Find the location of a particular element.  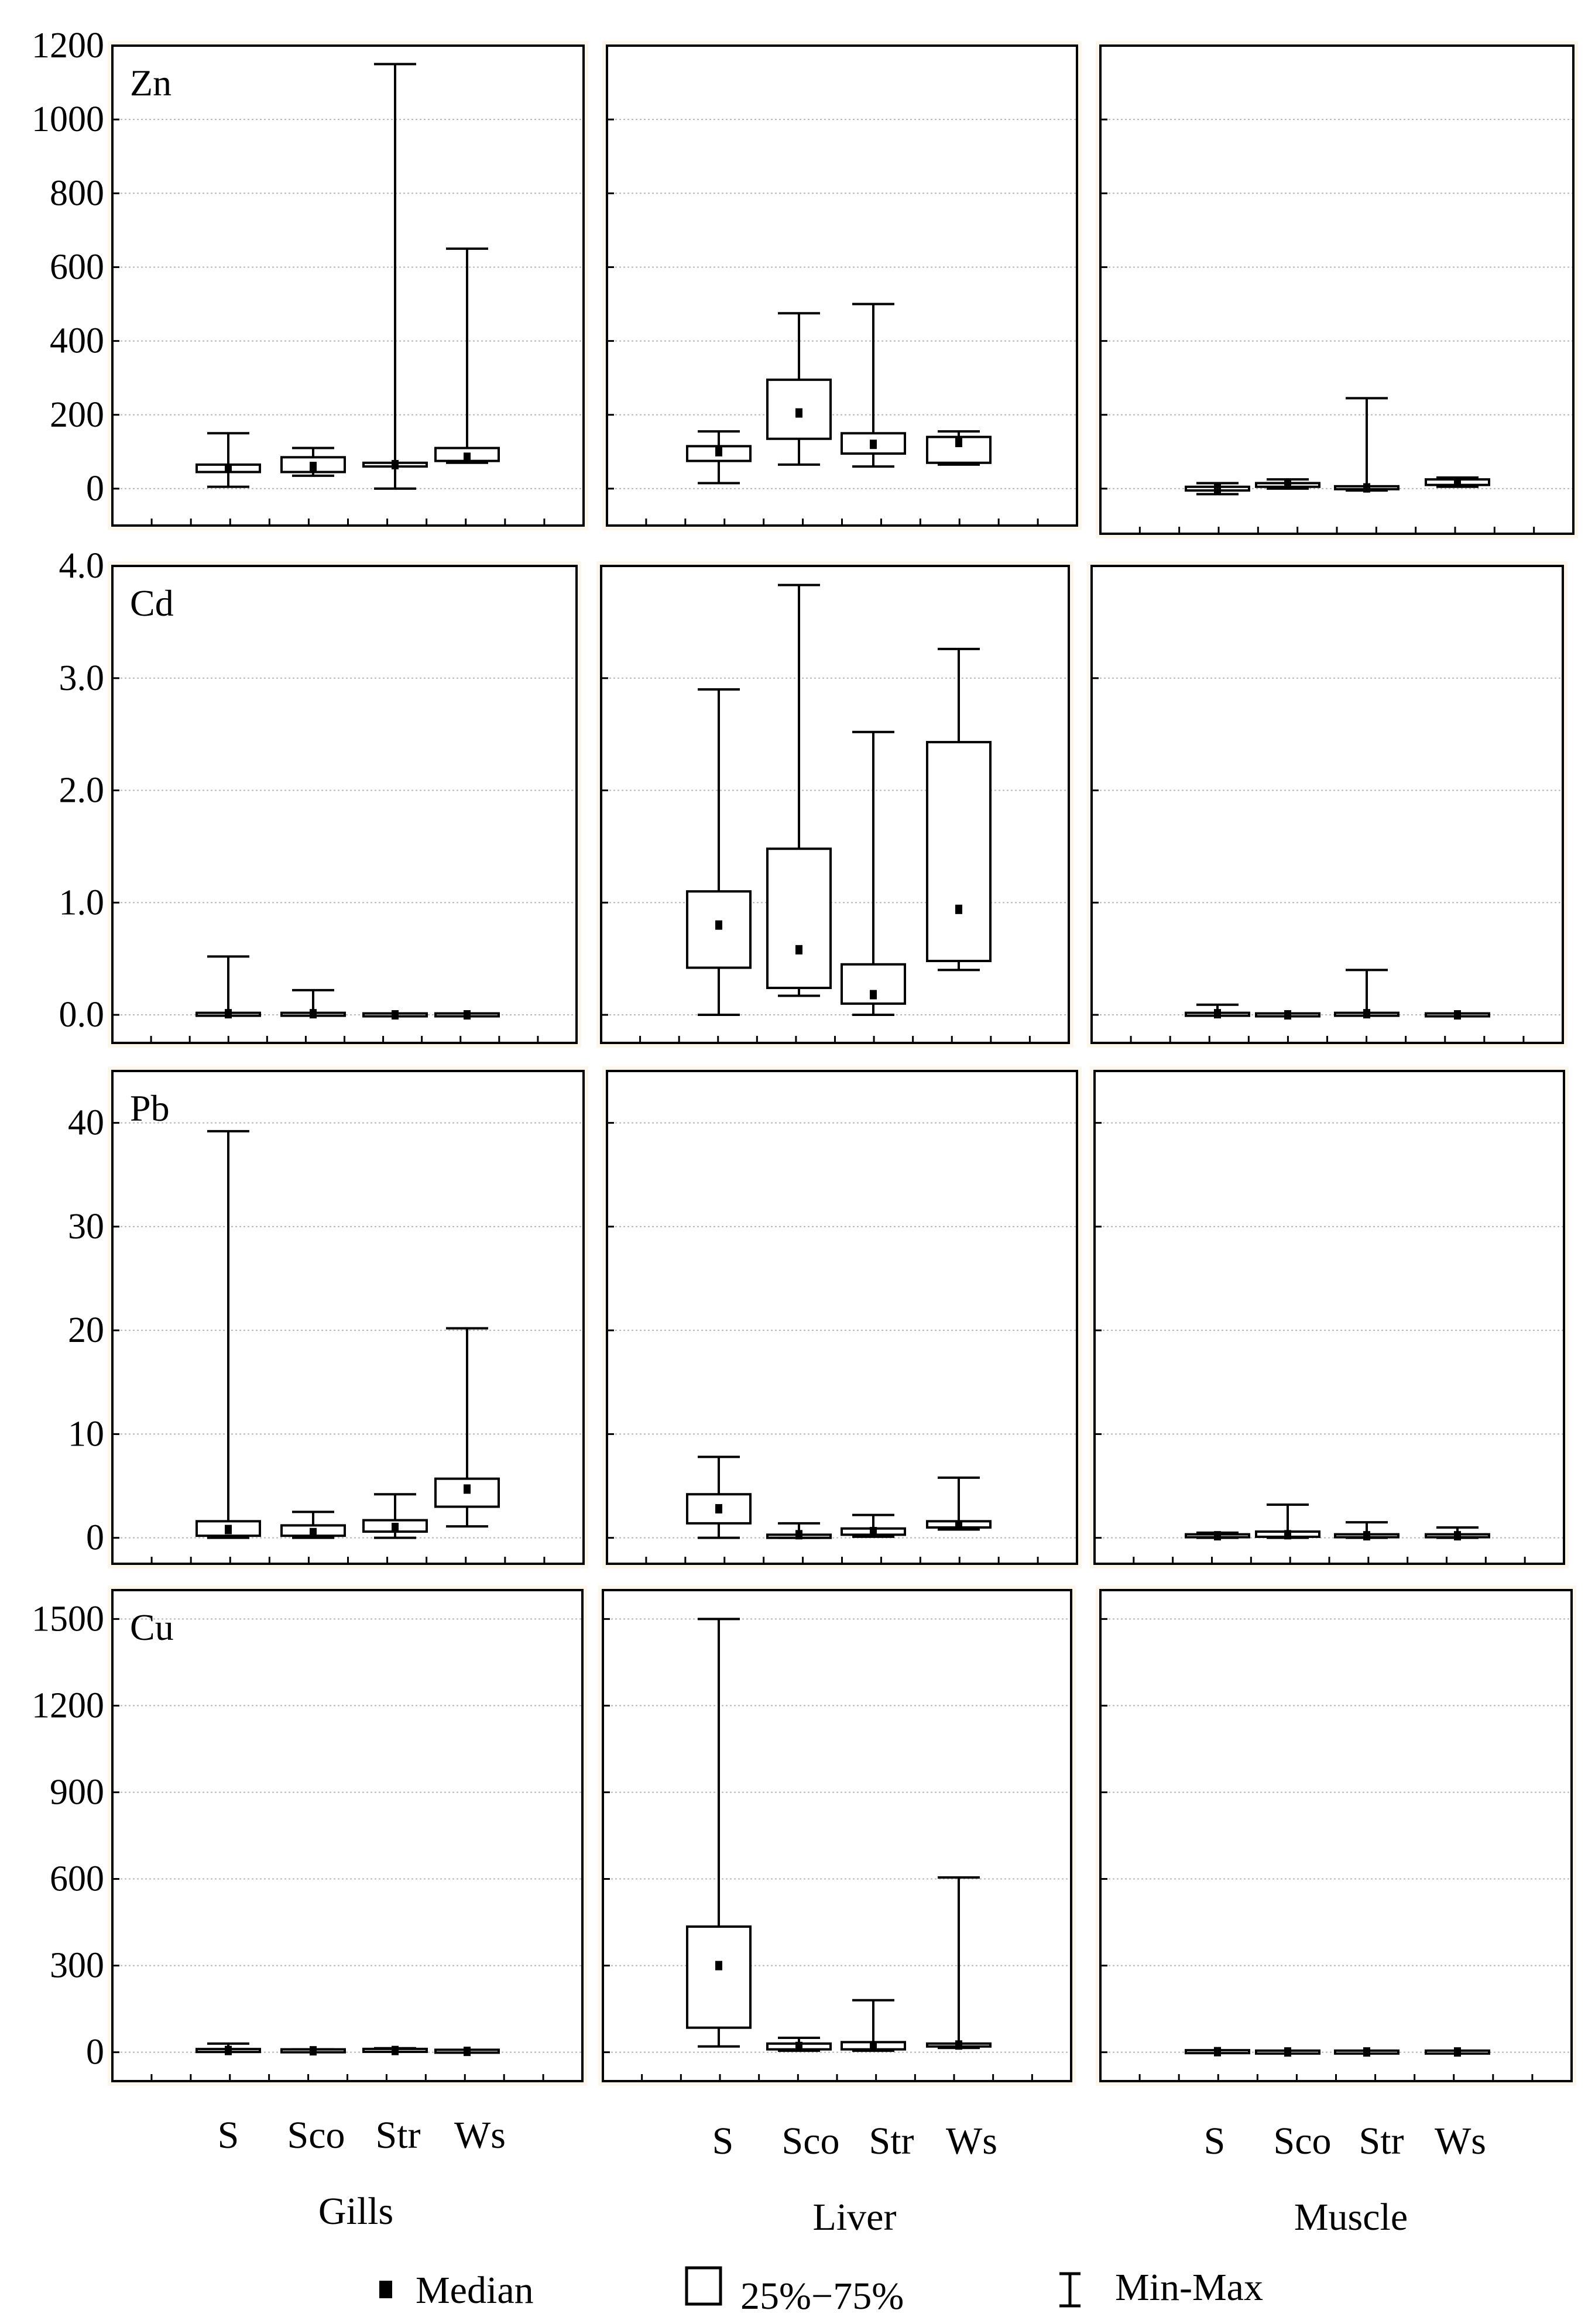

ytick-zn-2: 800 is located at coordinates (77, 193).